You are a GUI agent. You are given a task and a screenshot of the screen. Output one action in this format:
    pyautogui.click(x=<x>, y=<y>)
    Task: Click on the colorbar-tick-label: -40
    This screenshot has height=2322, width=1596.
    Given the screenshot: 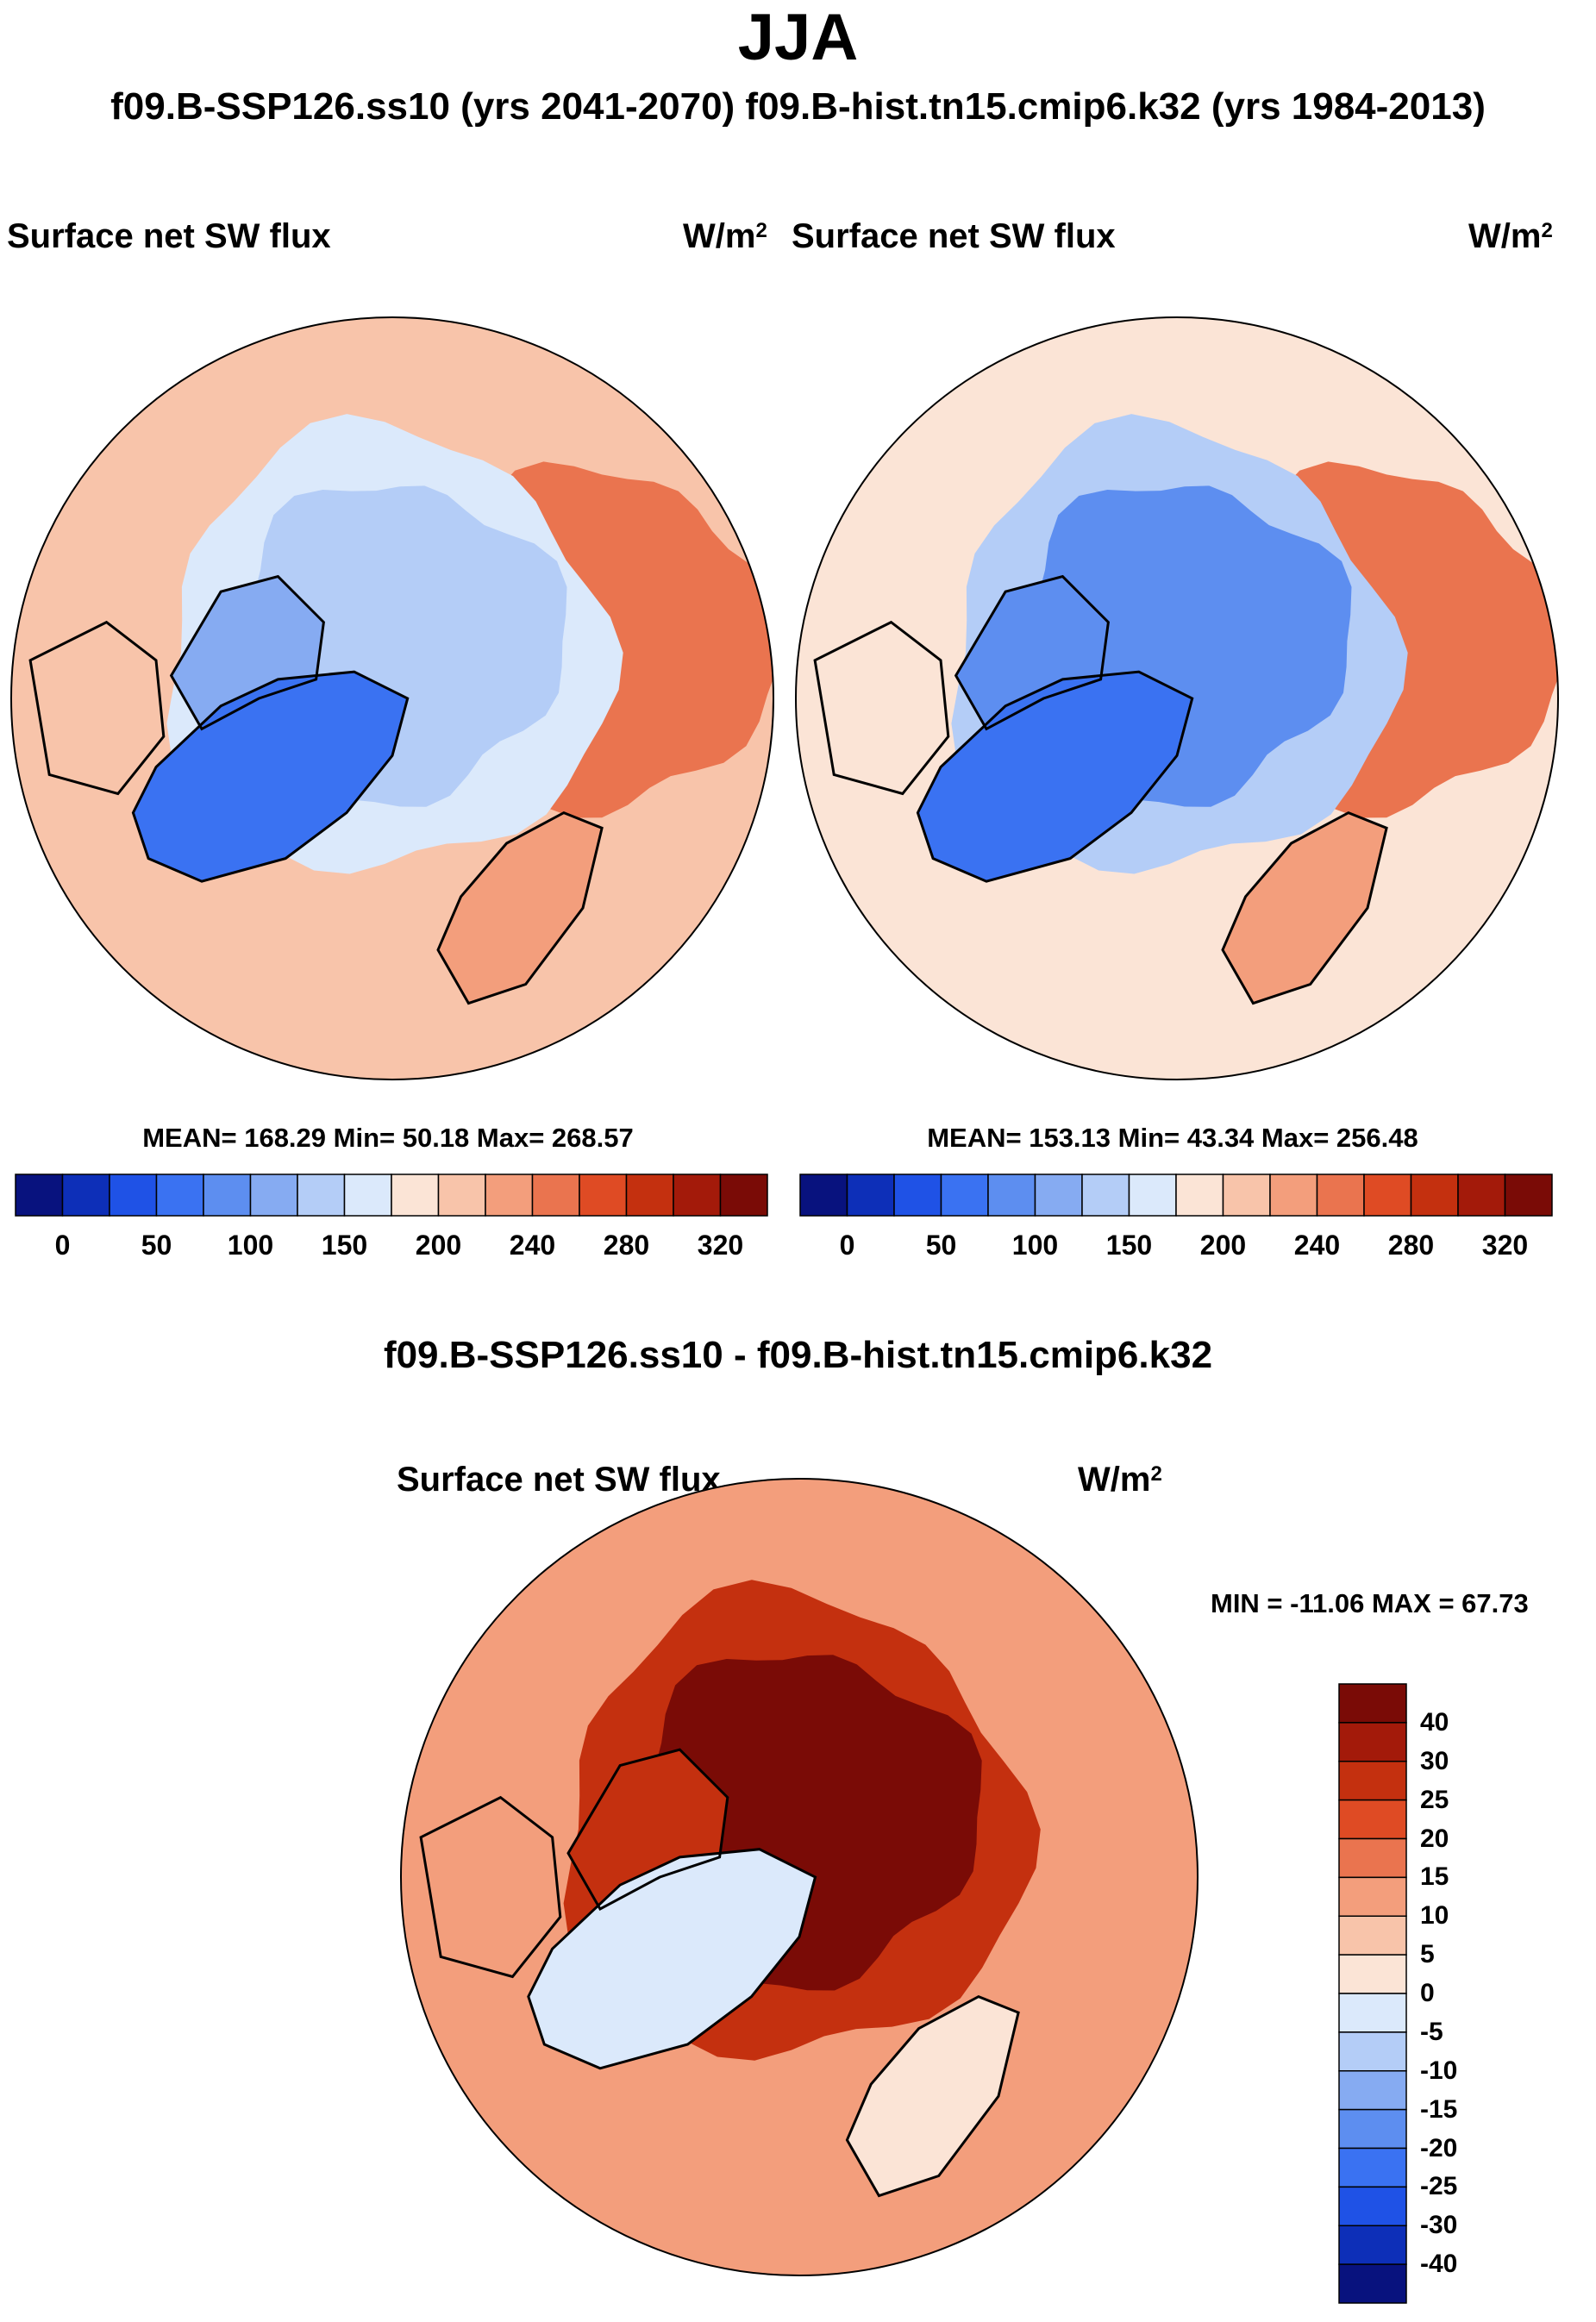 What is the action you would take?
    pyautogui.click(x=1439, y=2264)
    